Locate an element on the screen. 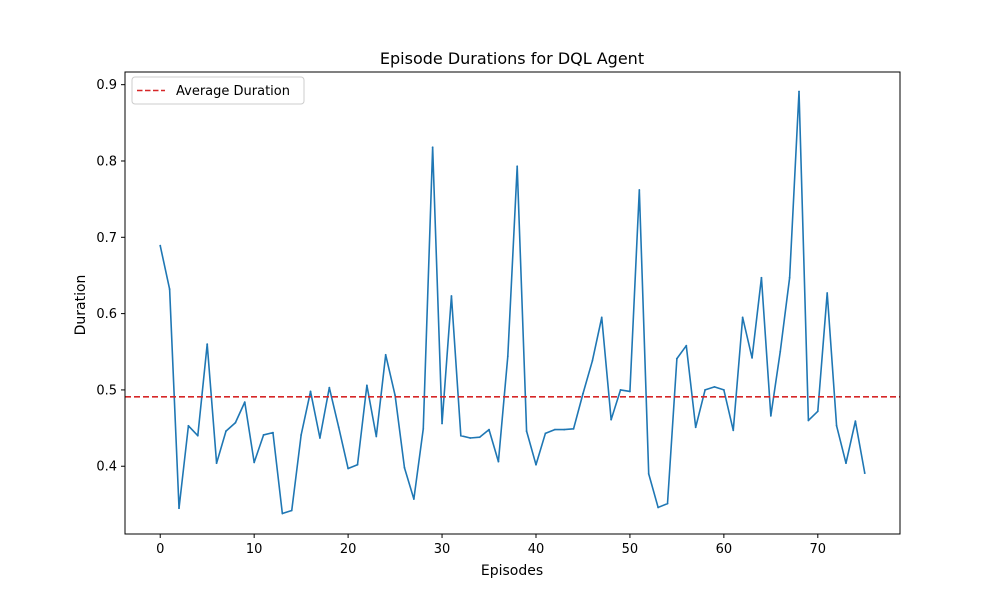  x-tick-label: 70 is located at coordinates (818, 549).